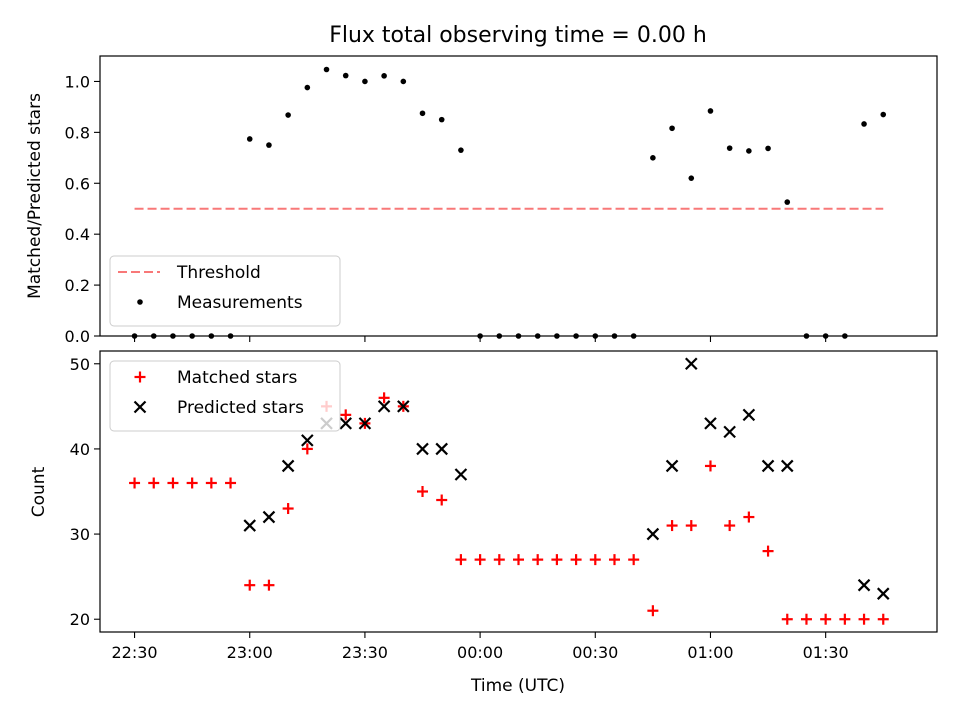 This screenshot has height=720, width=960. I want to click on ratio-legend: Threshold Measurements, so click(225, 291).